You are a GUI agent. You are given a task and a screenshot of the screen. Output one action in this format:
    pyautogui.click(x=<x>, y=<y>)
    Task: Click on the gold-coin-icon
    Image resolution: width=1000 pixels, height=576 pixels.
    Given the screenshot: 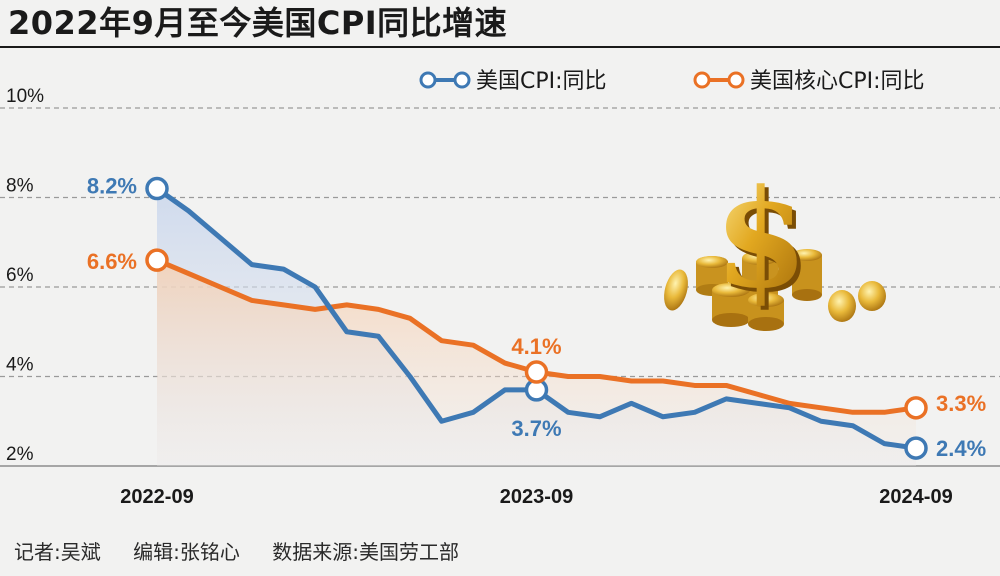 What is the action you would take?
    pyautogui.click(x=775, y=295)
    